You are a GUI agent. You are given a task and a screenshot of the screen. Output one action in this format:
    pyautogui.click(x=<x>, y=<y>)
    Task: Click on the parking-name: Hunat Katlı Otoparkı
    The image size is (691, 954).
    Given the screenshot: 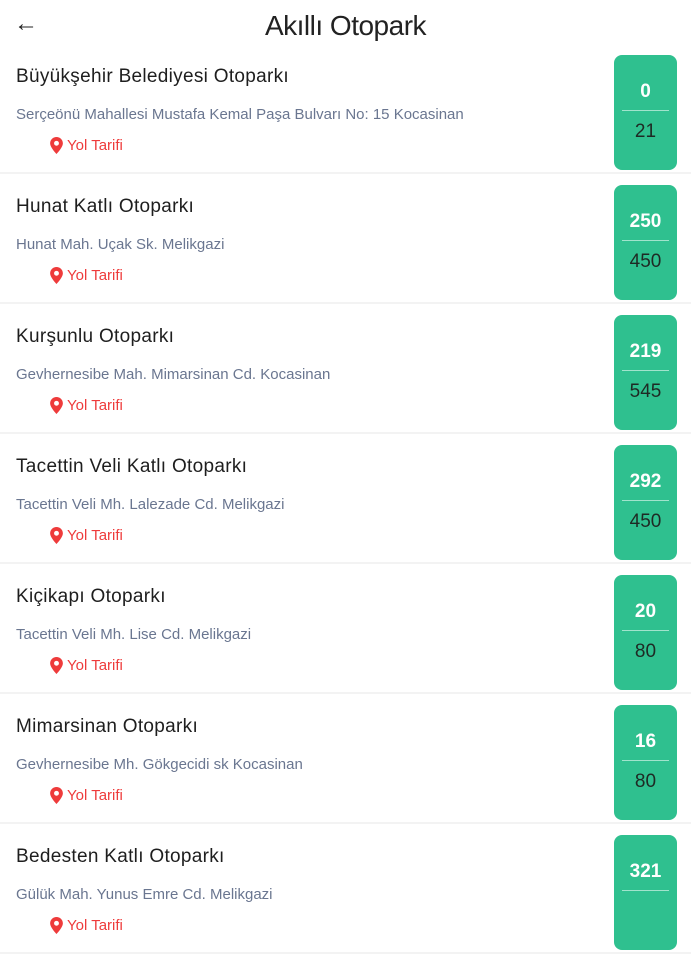 What is the action you would take?
    pyautogui.click(x=105, y=206)
    